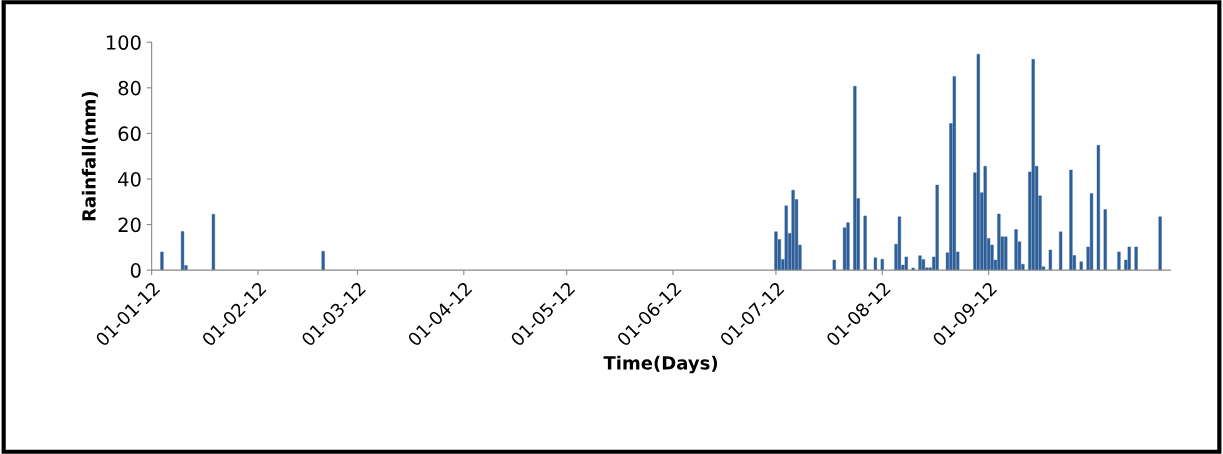 Image resolution: width=1223 pixels, height=454 pixels. Describe the element at coordinates (129, 225) in the screenshot. I see `y-tick-label: 20` at that location.